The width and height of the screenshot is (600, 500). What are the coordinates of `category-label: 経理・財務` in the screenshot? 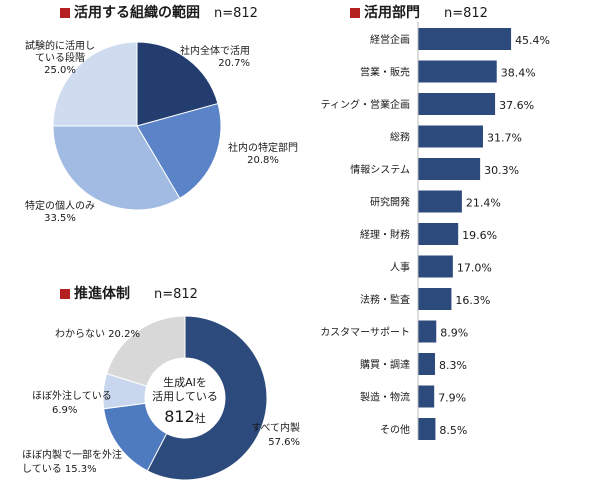 It's located at (385, 234).